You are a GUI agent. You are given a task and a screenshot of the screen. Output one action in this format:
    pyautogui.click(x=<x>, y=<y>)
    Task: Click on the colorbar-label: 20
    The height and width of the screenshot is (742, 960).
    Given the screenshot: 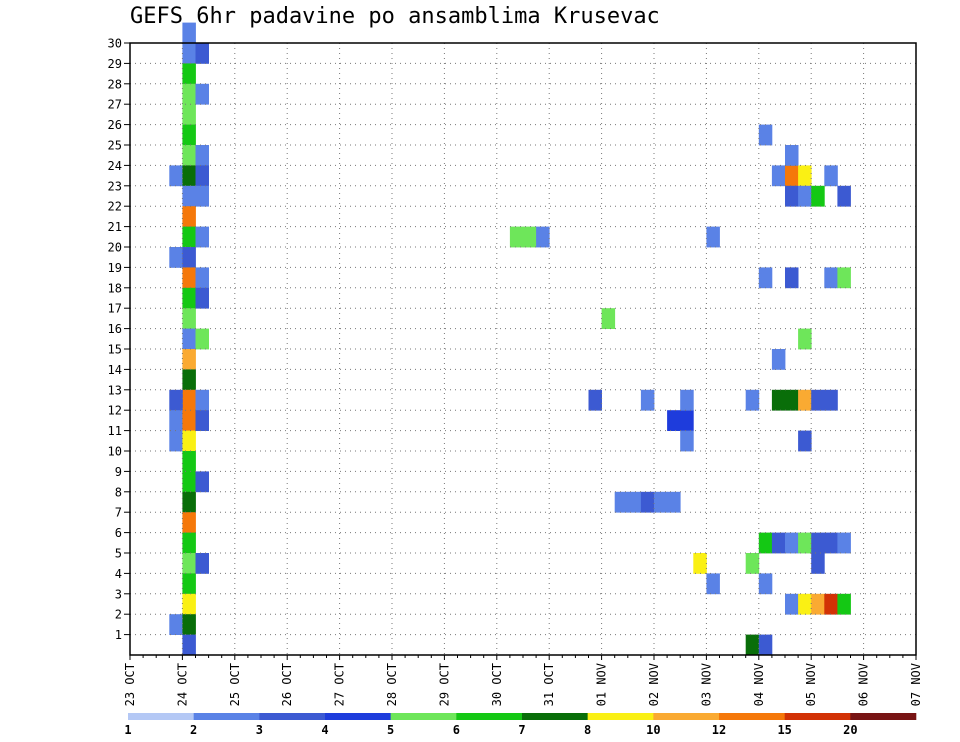 What is the action you would take?
    pyautogui.click(x=850, y=730)
    